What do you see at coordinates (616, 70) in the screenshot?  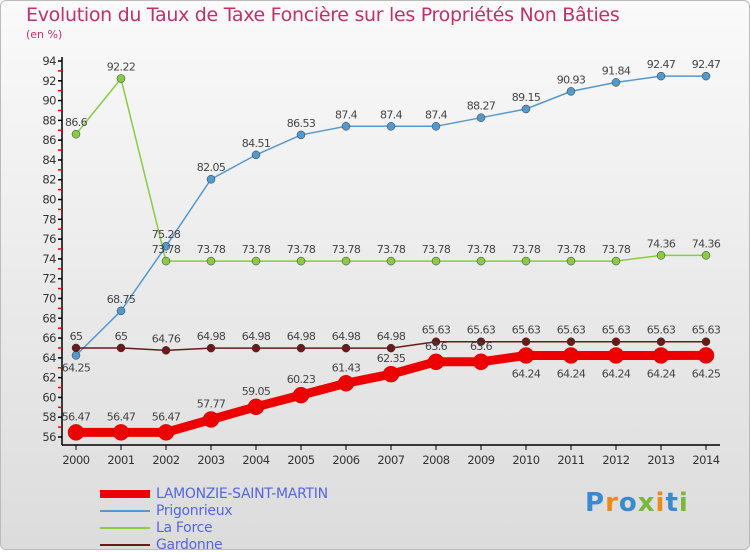 I see `data-label: 91.84` at bounding box center [616, 70].